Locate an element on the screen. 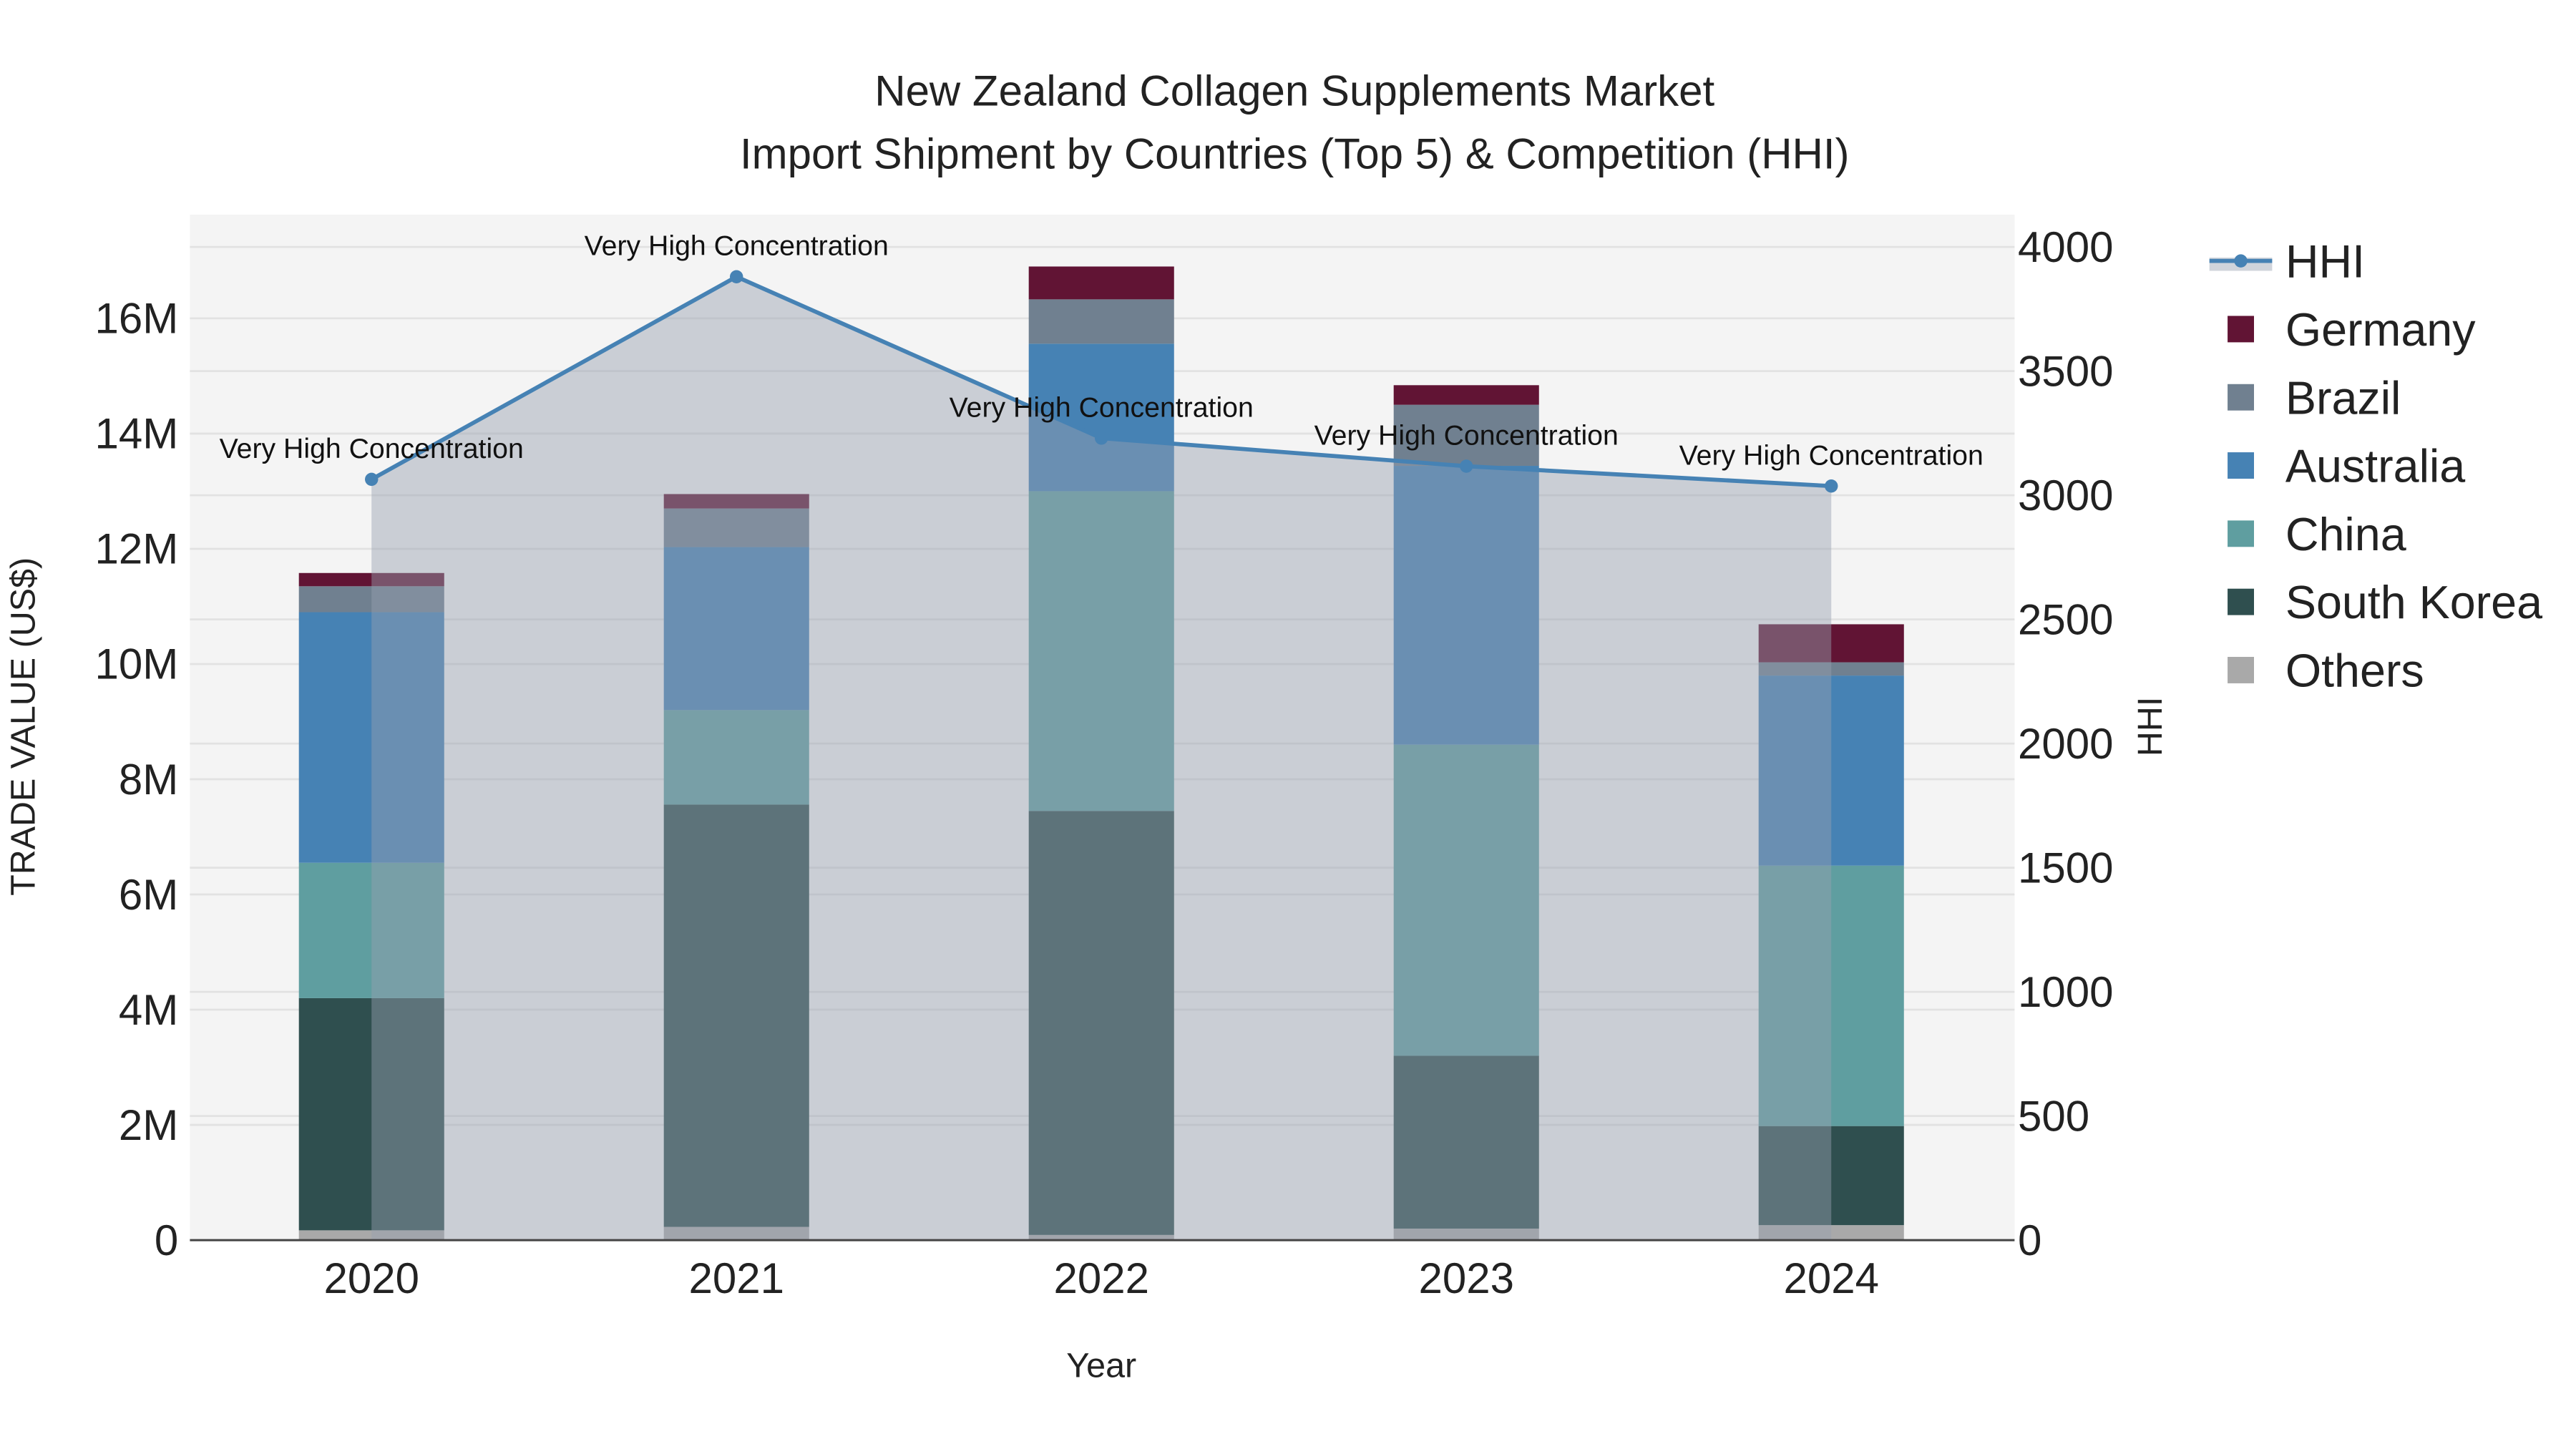  x-tick-label: 2022 is located at coordinates (1100, 1278).